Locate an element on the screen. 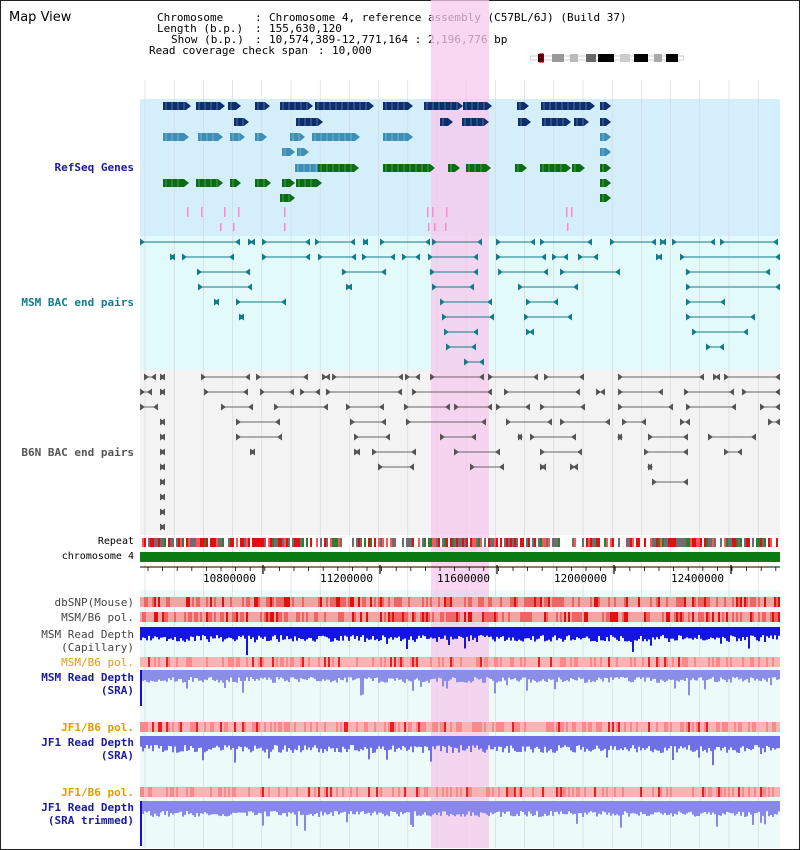 This screenshot has height=850, width=800. info-colon: : is located at coordinates (258, 17).